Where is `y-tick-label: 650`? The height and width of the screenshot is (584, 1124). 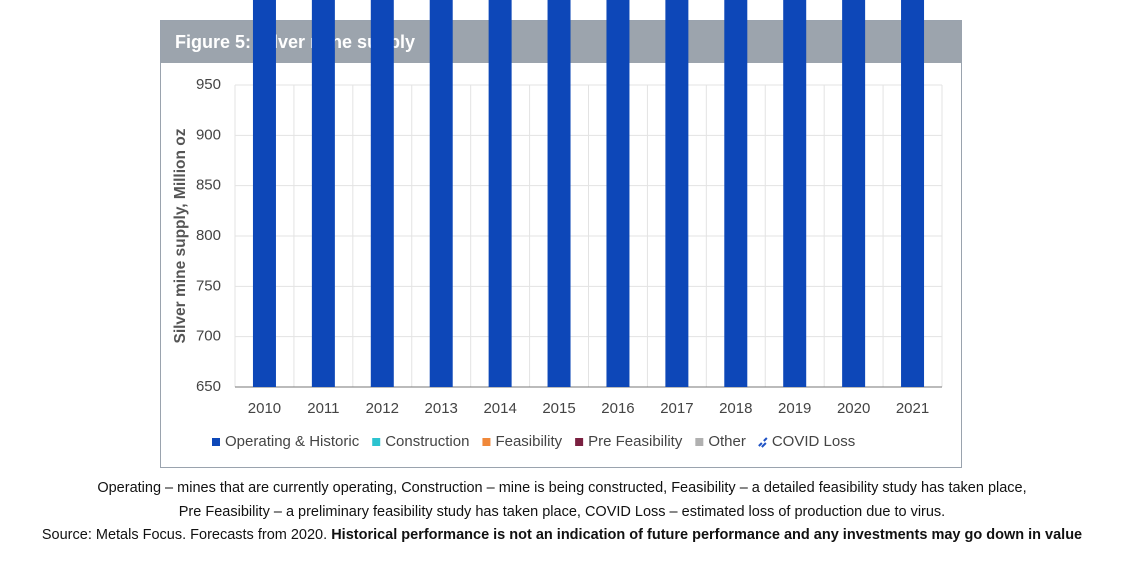 y-tick-label: 650 is located at coordinates (208, 386).